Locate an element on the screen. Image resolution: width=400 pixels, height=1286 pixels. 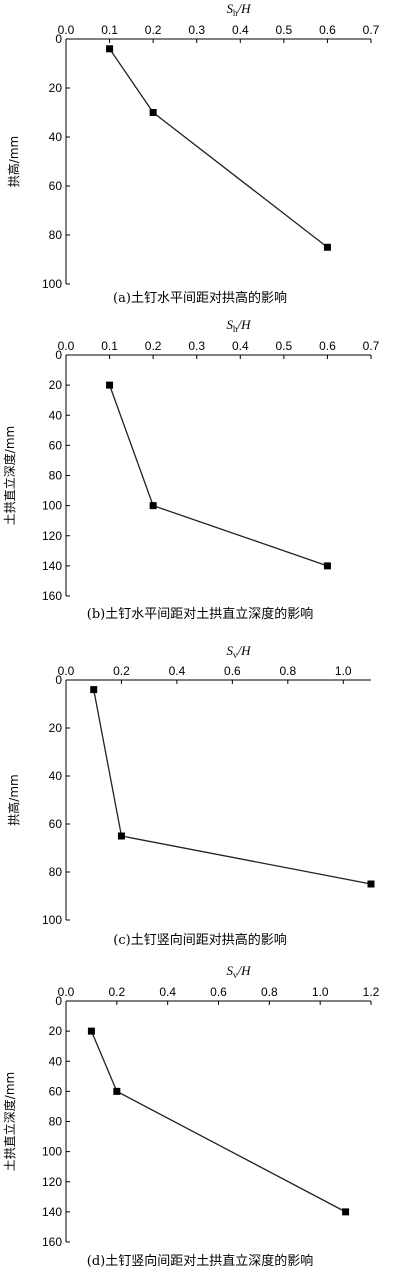
figure-caption: (d)土钉竖向间距对土拱直立深度的影响 is located at coordinates (200, 1261).